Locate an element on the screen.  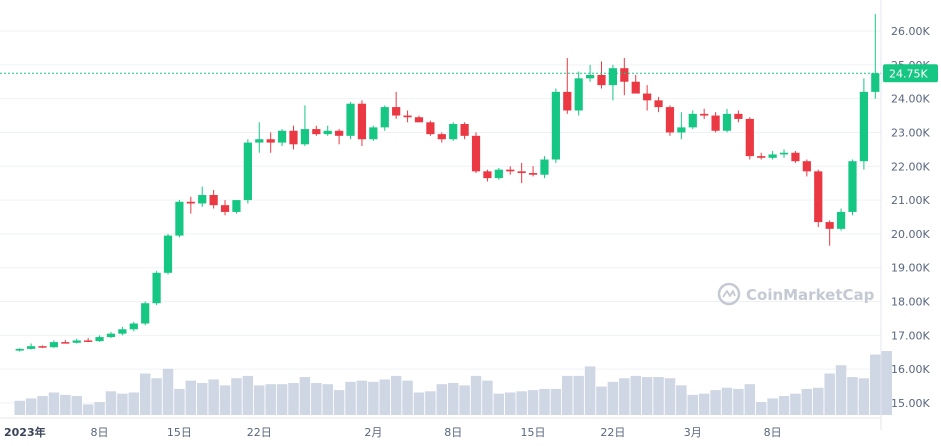
coinmarketcap-logo-wave-icon is located at coordinates (729, 294).